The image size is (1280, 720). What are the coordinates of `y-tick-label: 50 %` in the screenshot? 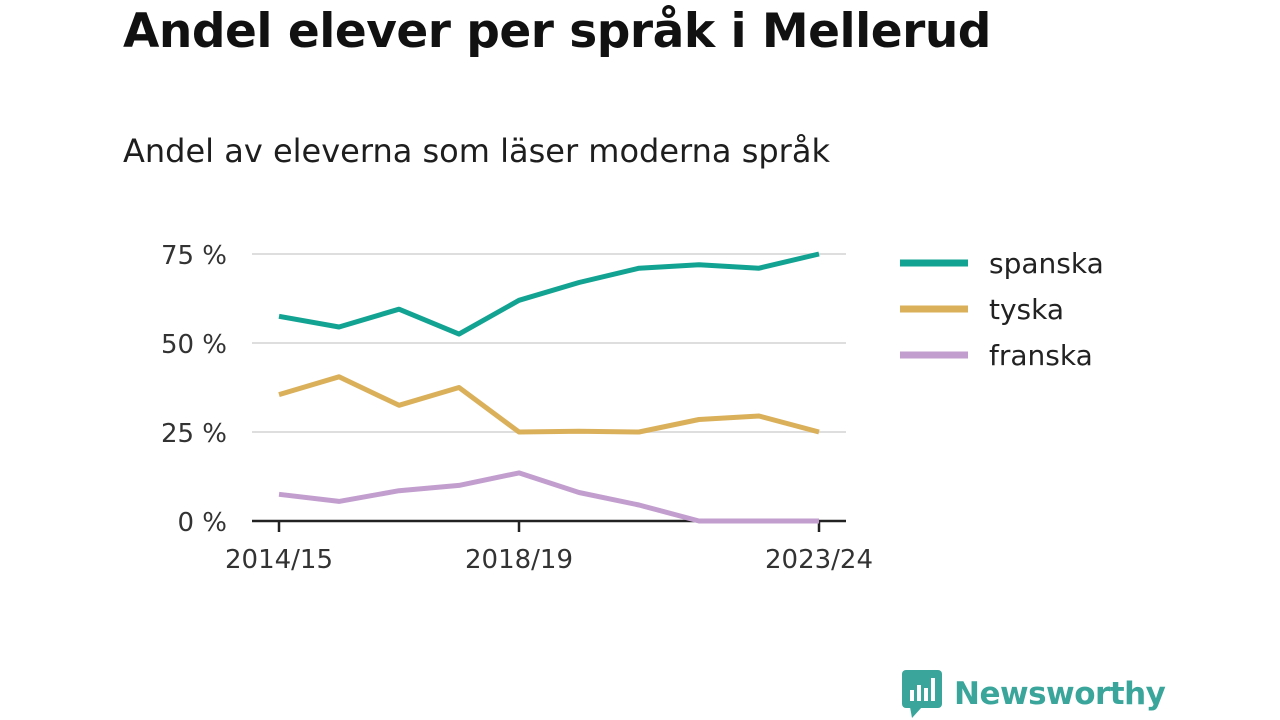 It's located at (194, 345).